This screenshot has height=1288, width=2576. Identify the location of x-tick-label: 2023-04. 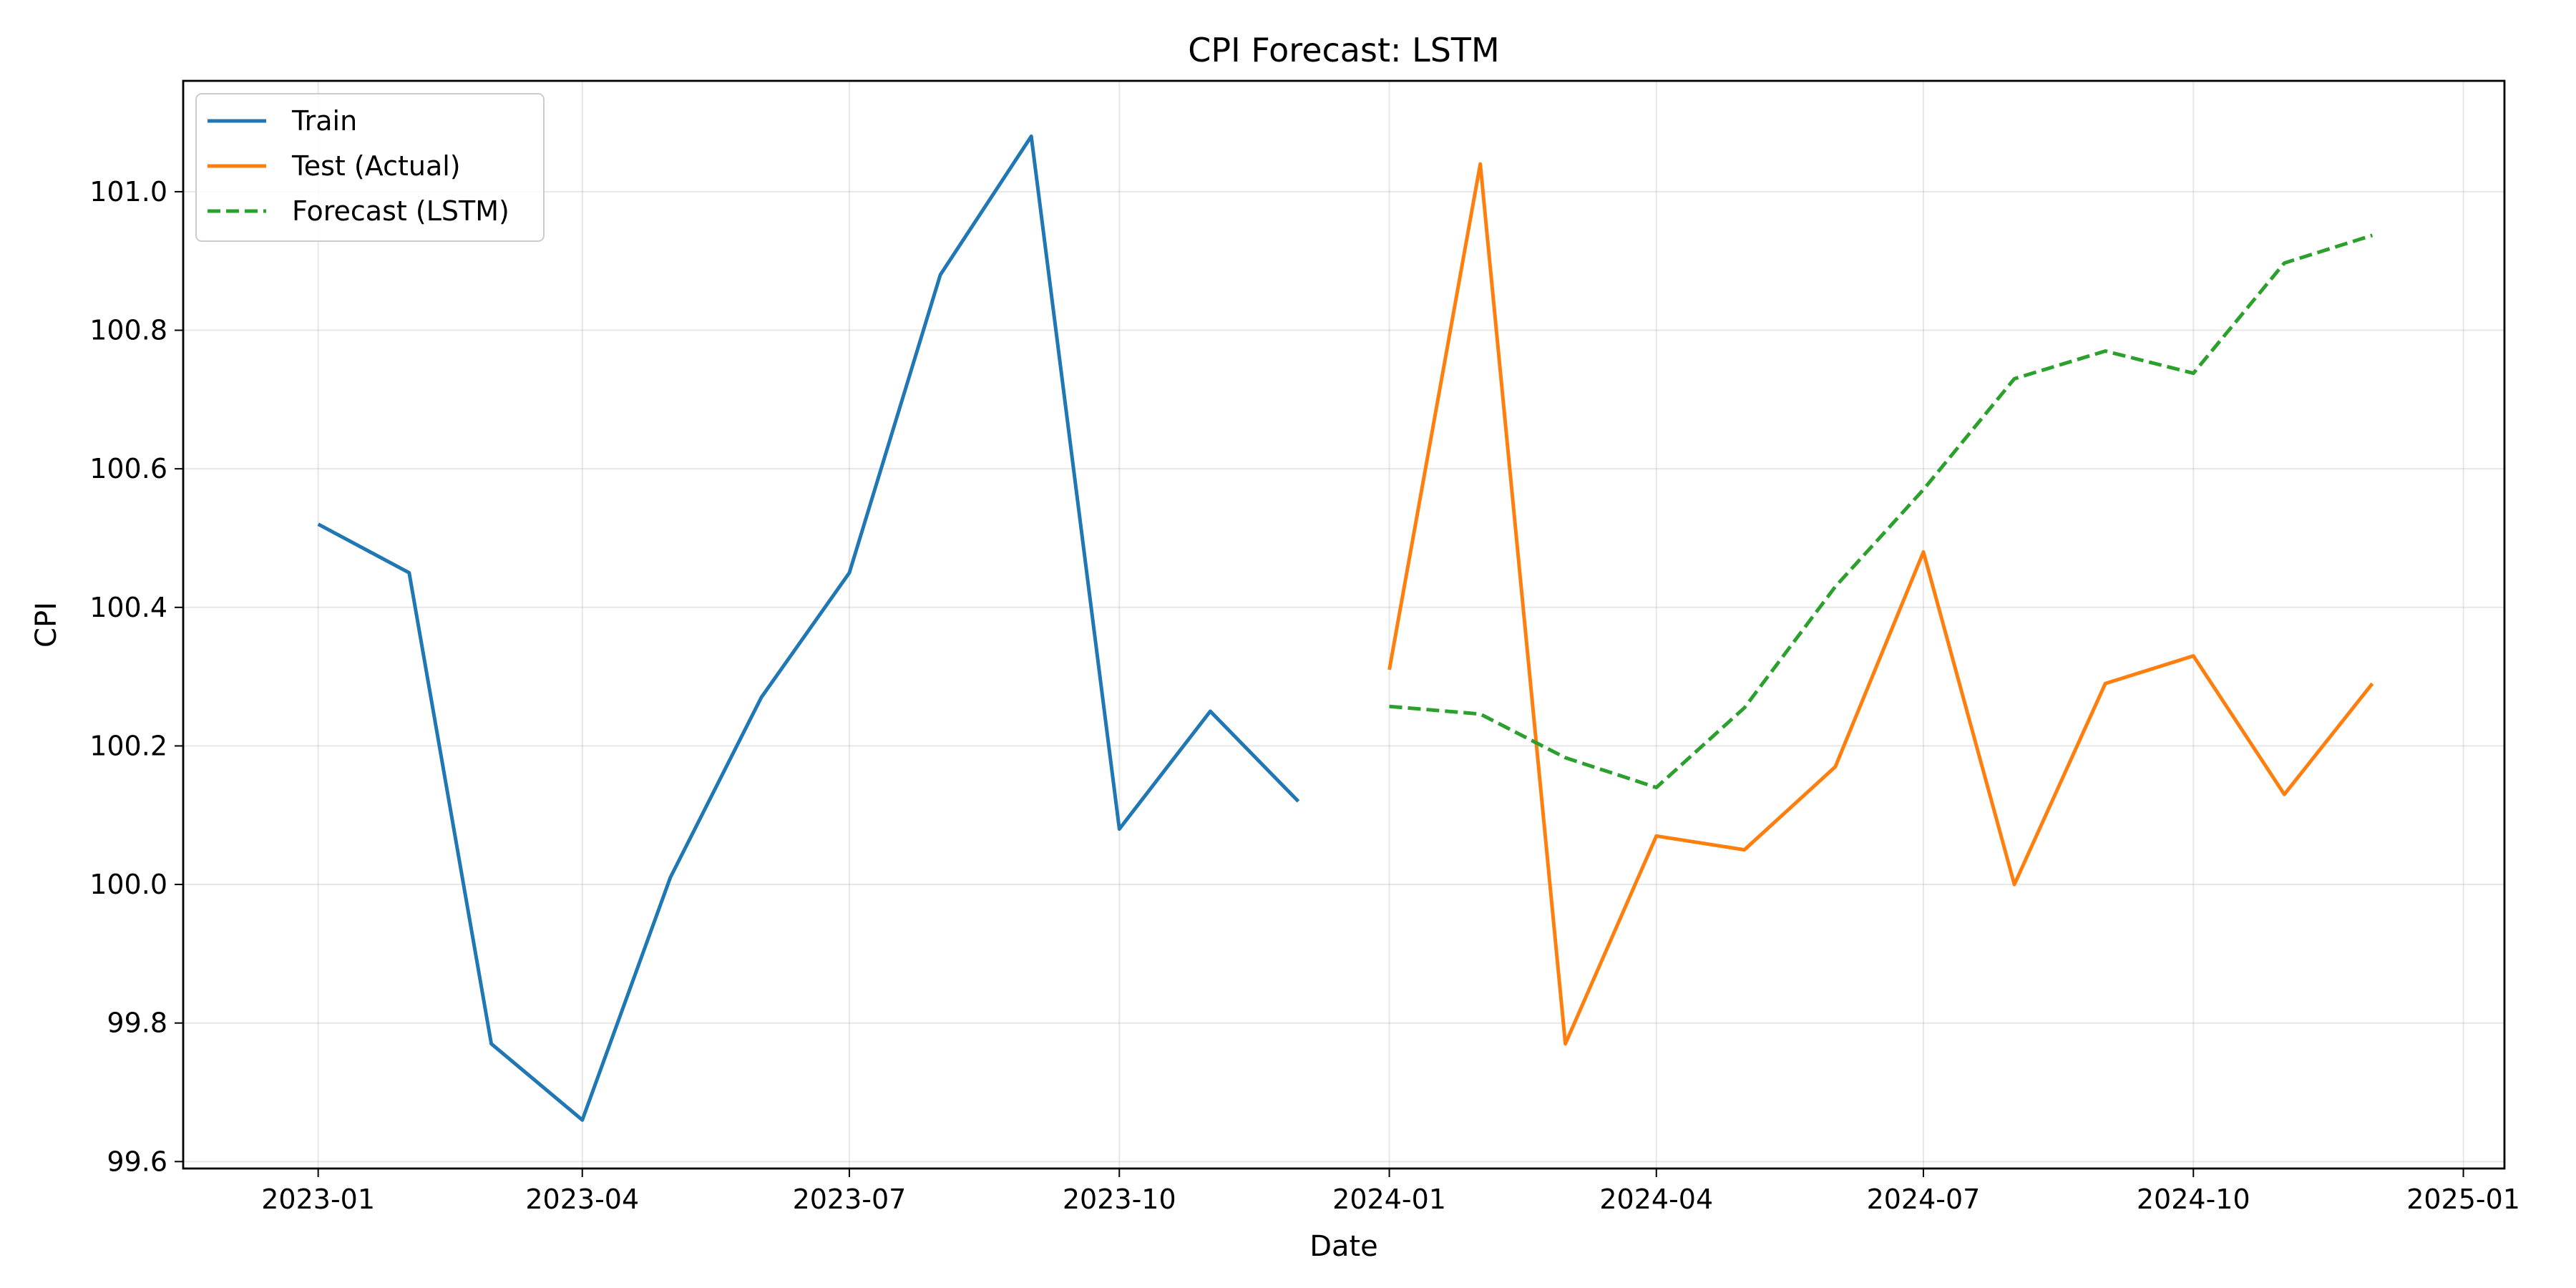
(582, 1199).